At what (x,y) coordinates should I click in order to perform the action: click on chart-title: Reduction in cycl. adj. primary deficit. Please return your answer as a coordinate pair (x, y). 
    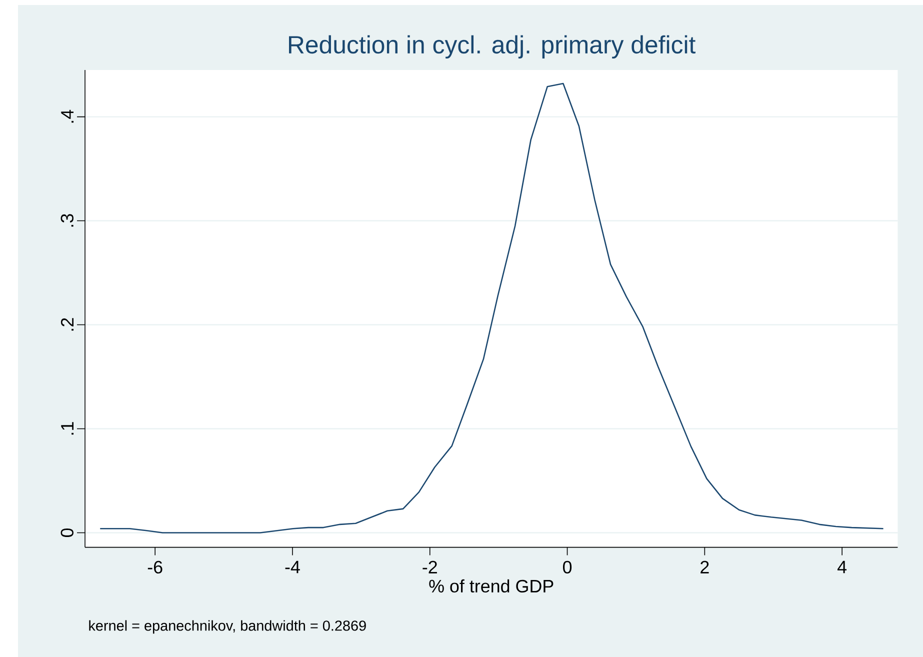
    Looking at the image, I should click on (492, 47).